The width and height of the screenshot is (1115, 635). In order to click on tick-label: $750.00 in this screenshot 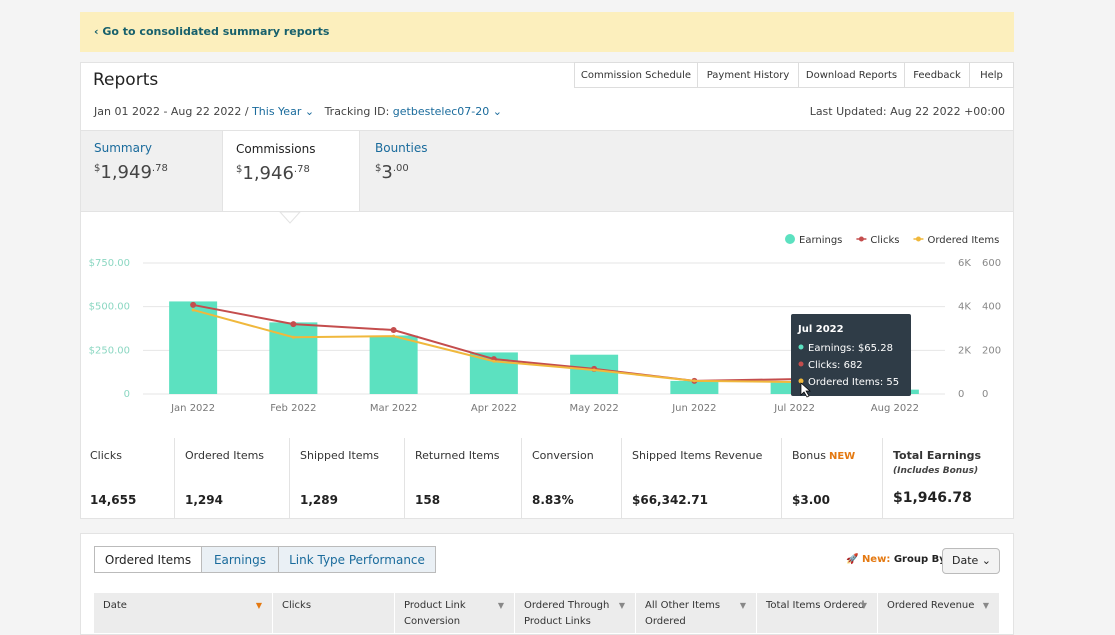, I will do `click(109, 263)`.